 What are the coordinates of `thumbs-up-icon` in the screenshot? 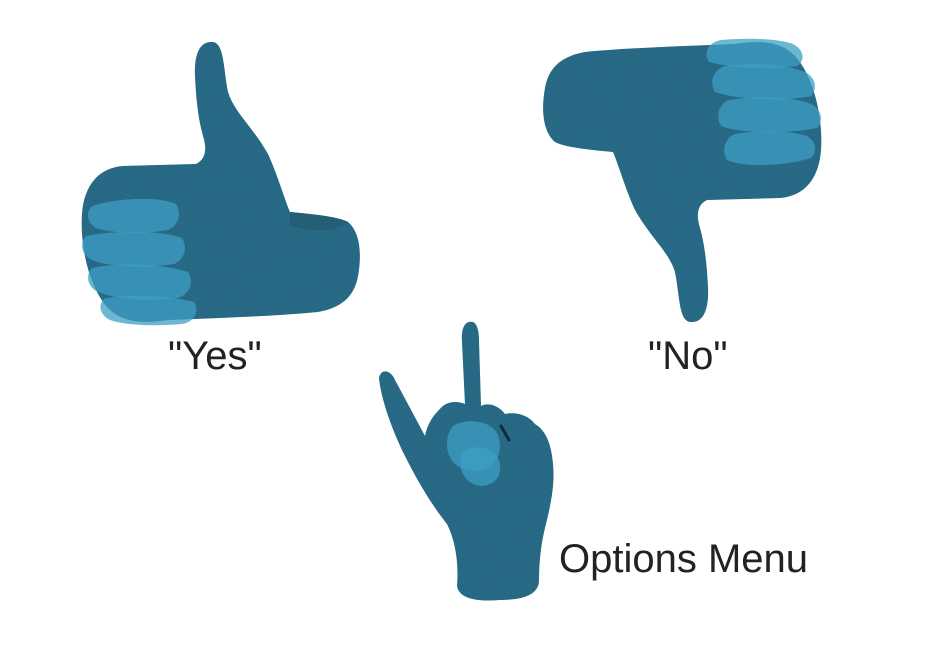 It's located at (220, 182).